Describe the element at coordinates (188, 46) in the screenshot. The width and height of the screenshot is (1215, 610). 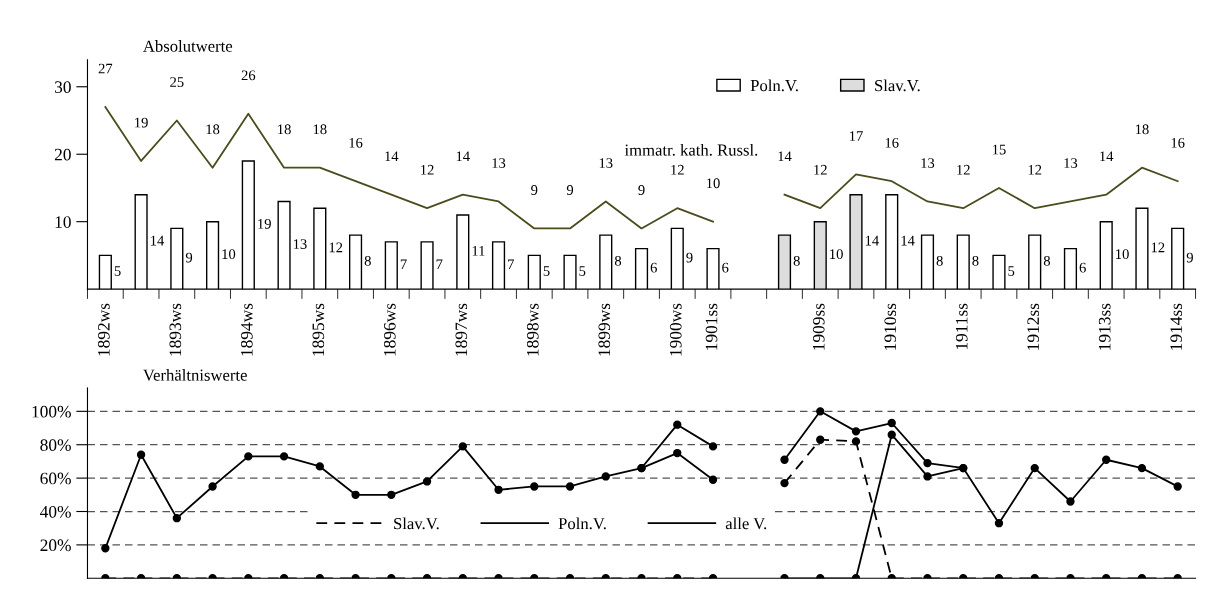
I see `chart-title: Absolutwerte` at that location.